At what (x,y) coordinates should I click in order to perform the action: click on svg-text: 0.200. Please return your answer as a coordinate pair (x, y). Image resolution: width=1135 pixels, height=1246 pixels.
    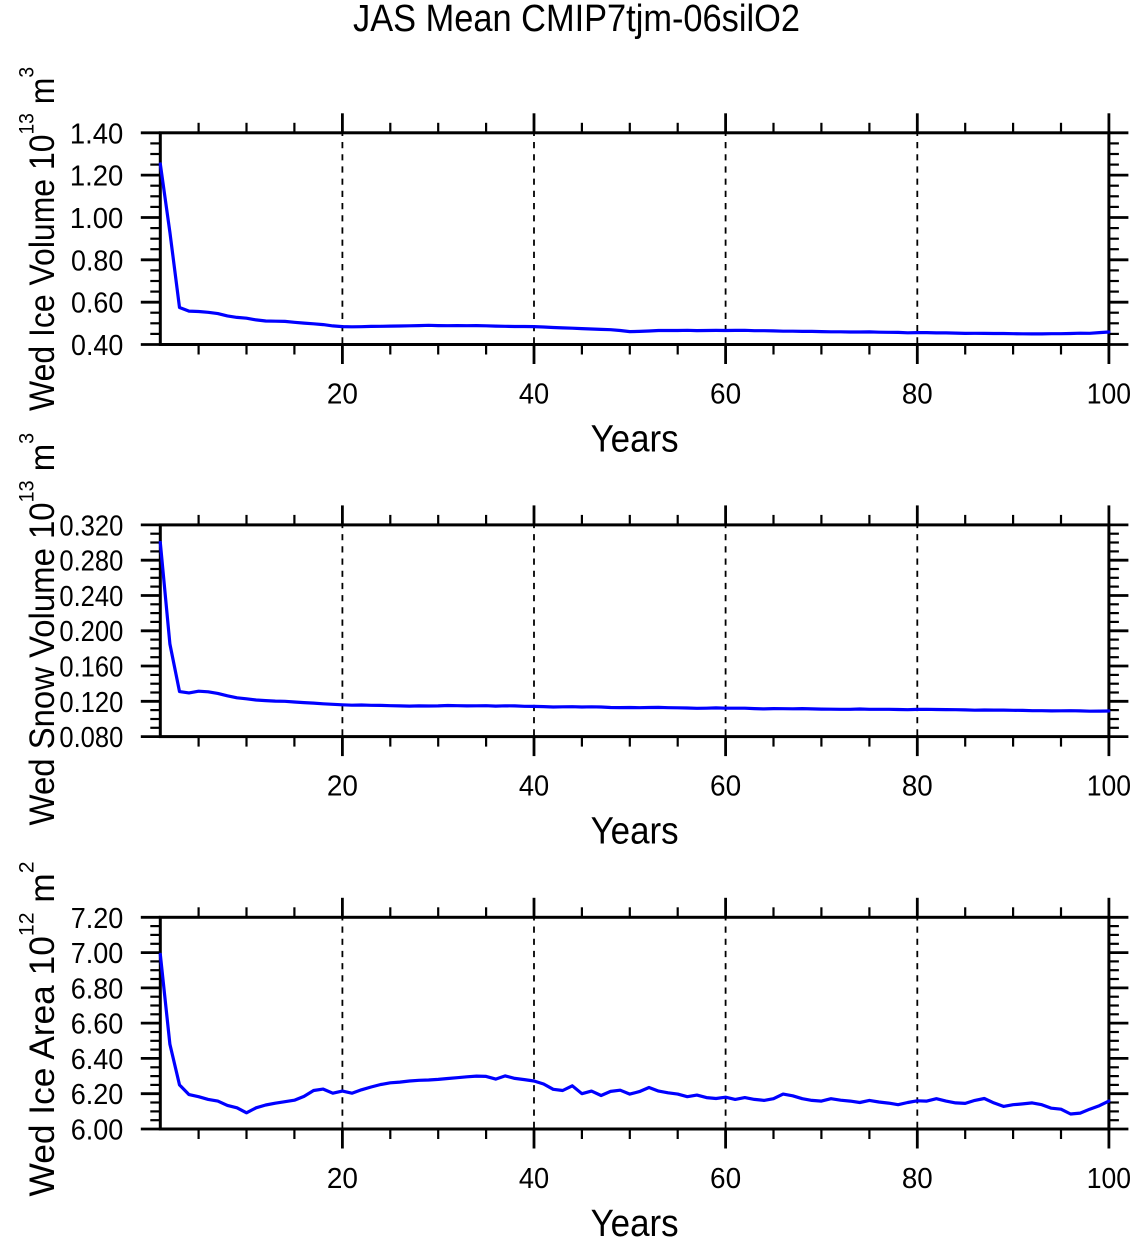
    Looking at the image, I should click on (91, 632).